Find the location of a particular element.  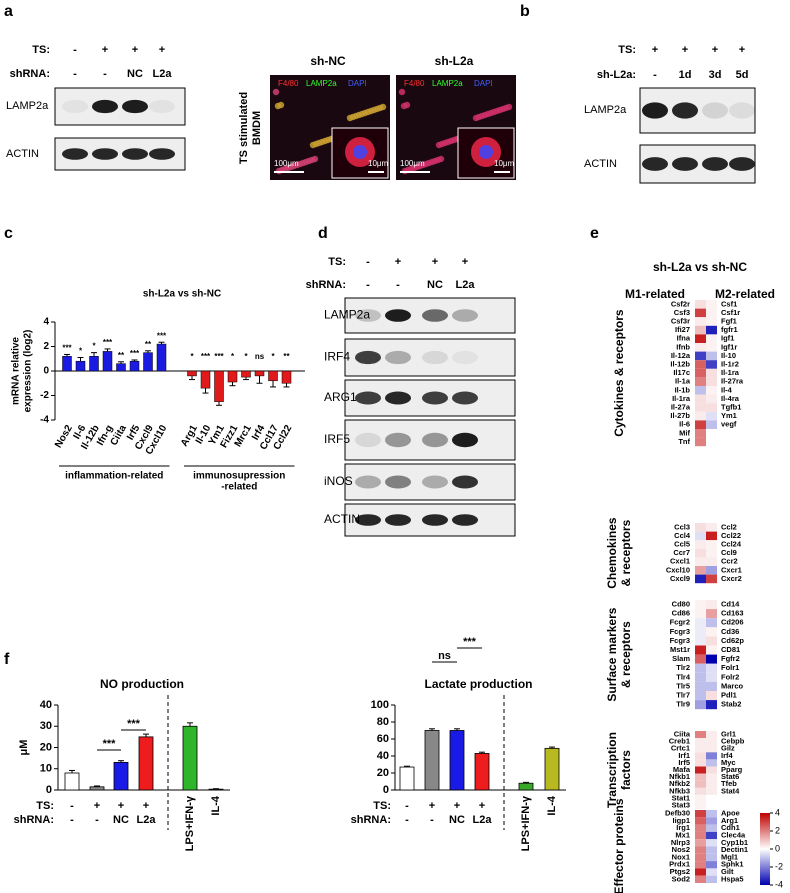

gene-label: Nfkb2 is located at coordinates (679, 783).